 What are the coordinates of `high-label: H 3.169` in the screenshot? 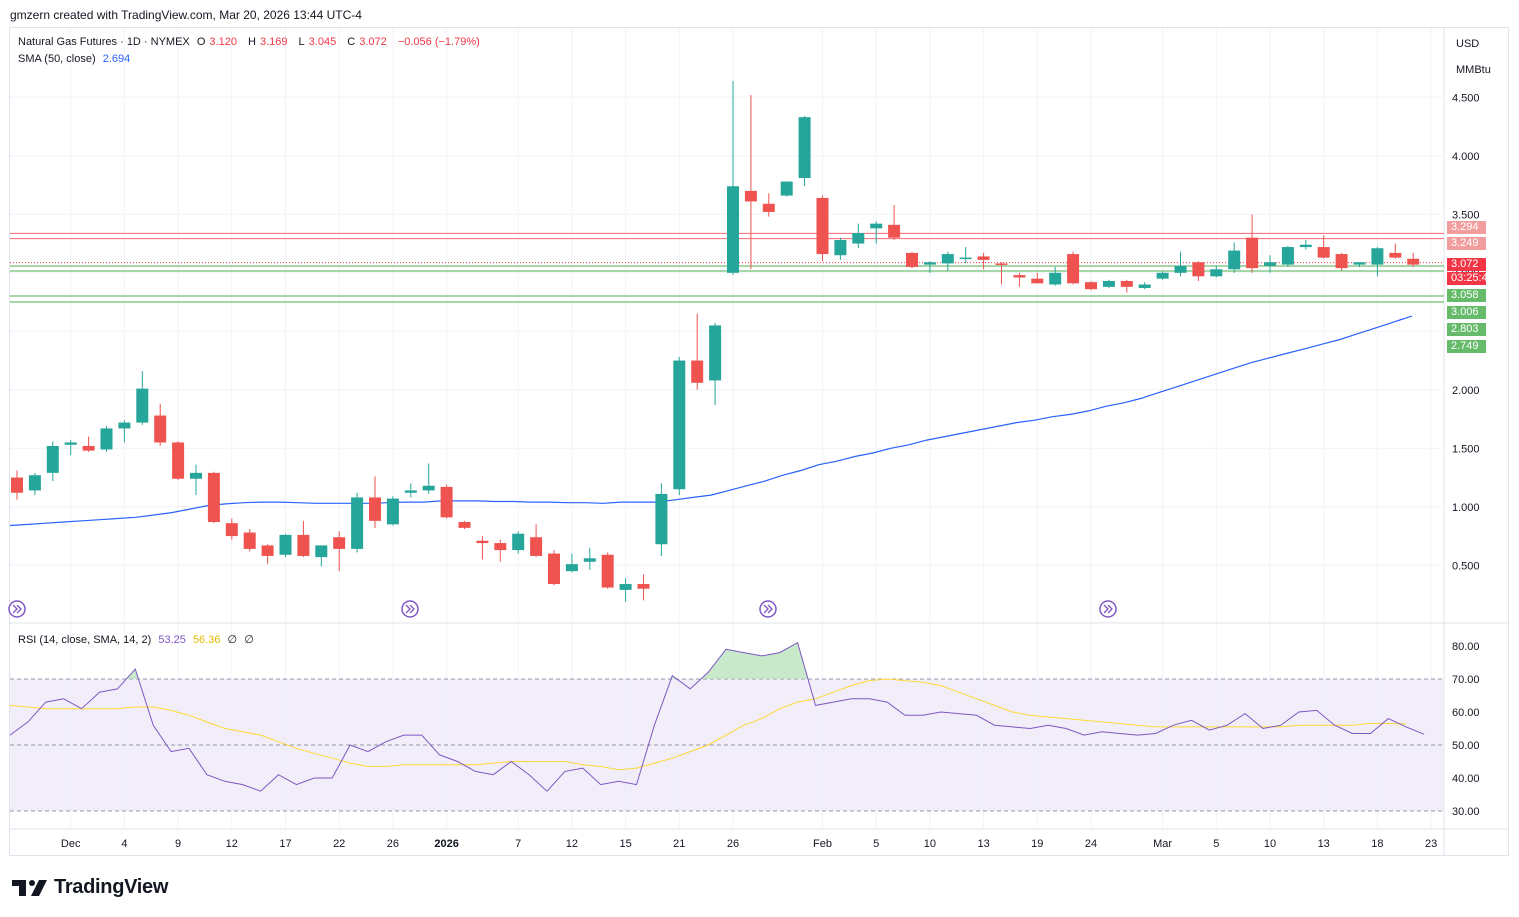 It's located at (269, 42).